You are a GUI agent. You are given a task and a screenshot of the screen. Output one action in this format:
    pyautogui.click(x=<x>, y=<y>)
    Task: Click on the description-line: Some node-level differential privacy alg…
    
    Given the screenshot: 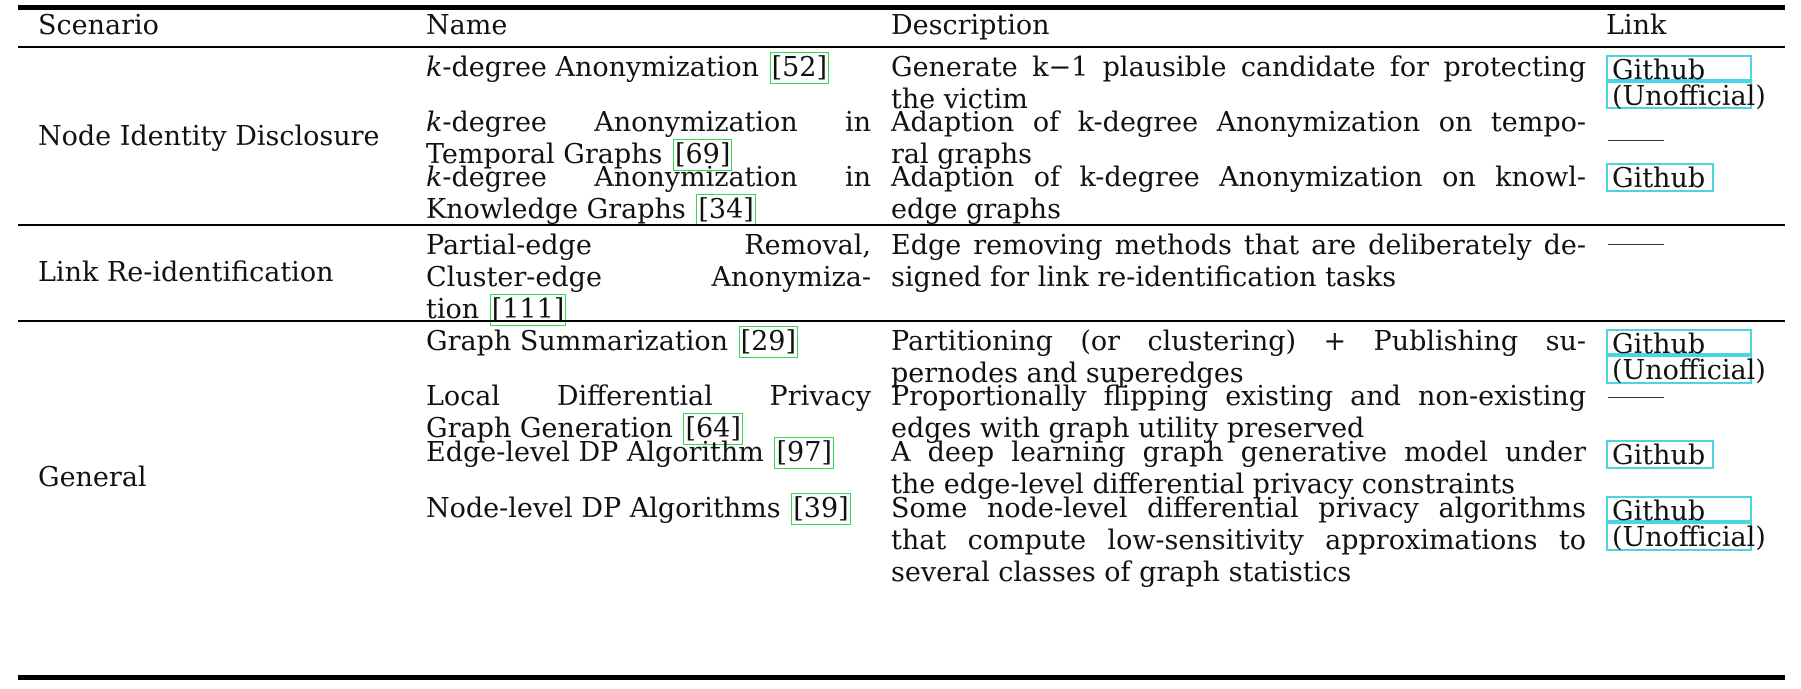 What is the action you would take?
    pyautogui.click(x=1238, y=508)
    